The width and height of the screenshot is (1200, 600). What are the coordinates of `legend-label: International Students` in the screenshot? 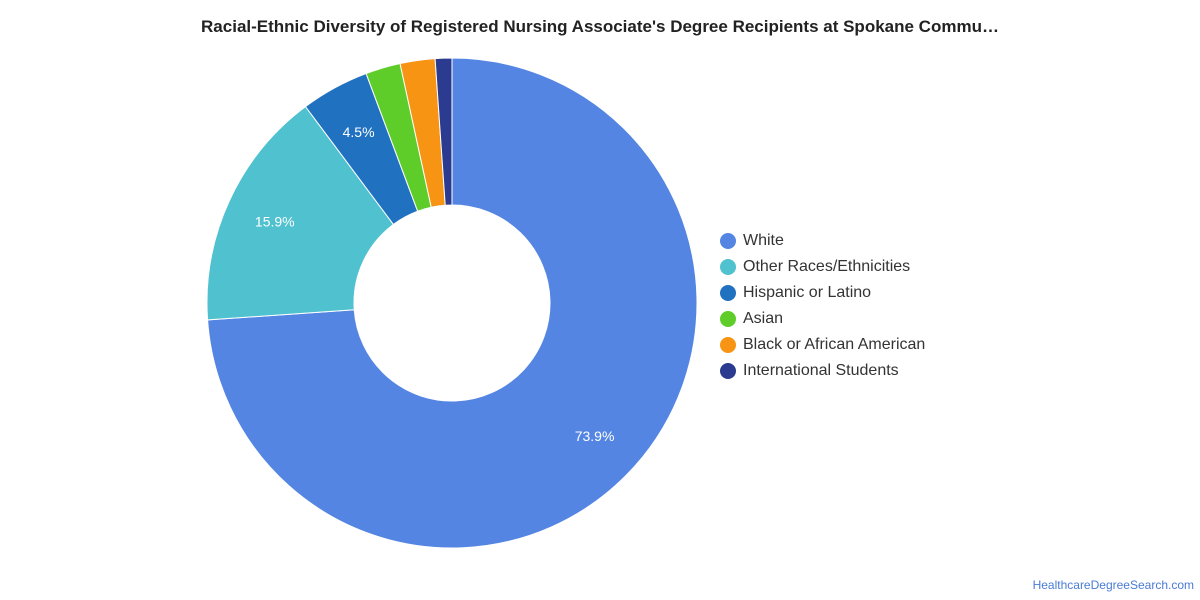 It's located at (821, 370).